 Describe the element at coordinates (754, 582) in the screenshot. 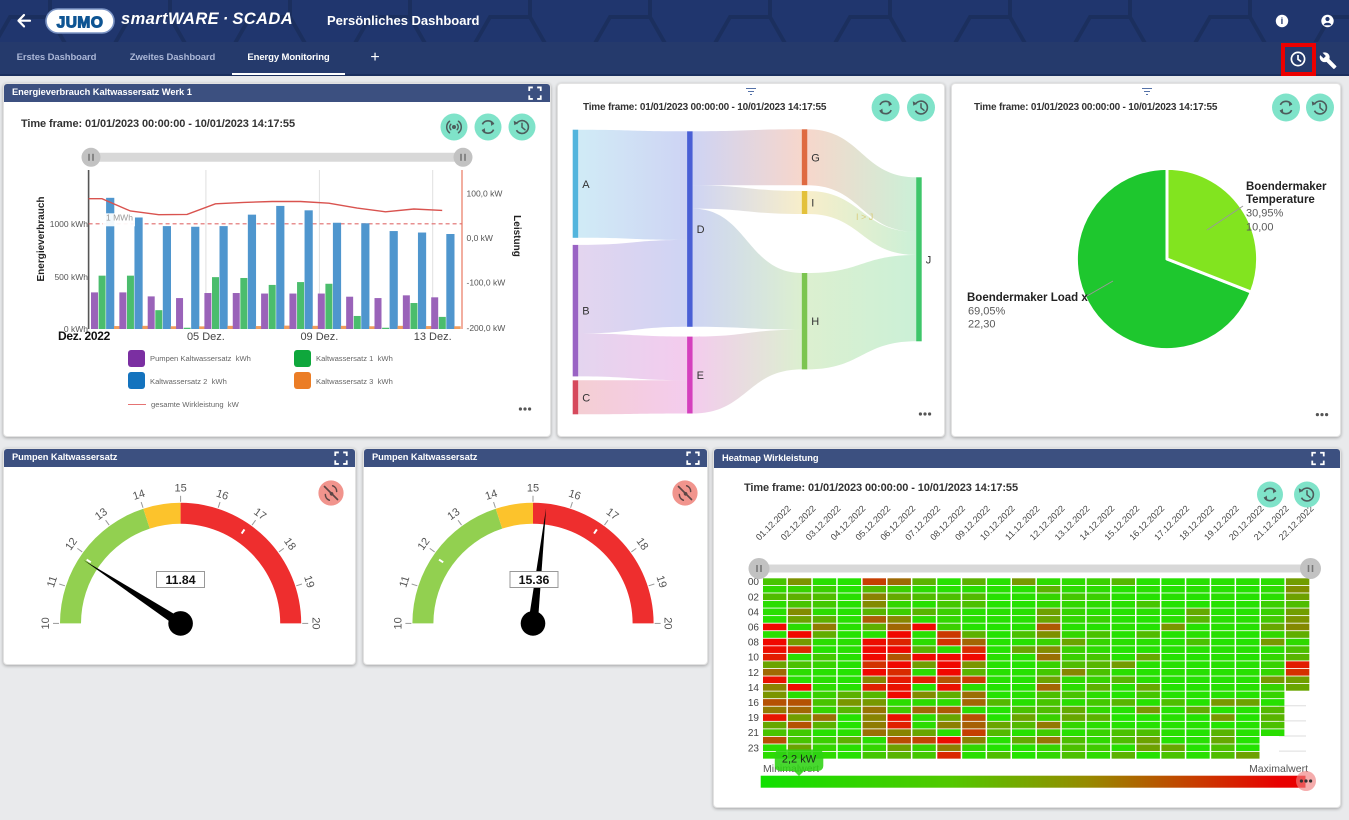

I see `svg-text: 00` at that location.